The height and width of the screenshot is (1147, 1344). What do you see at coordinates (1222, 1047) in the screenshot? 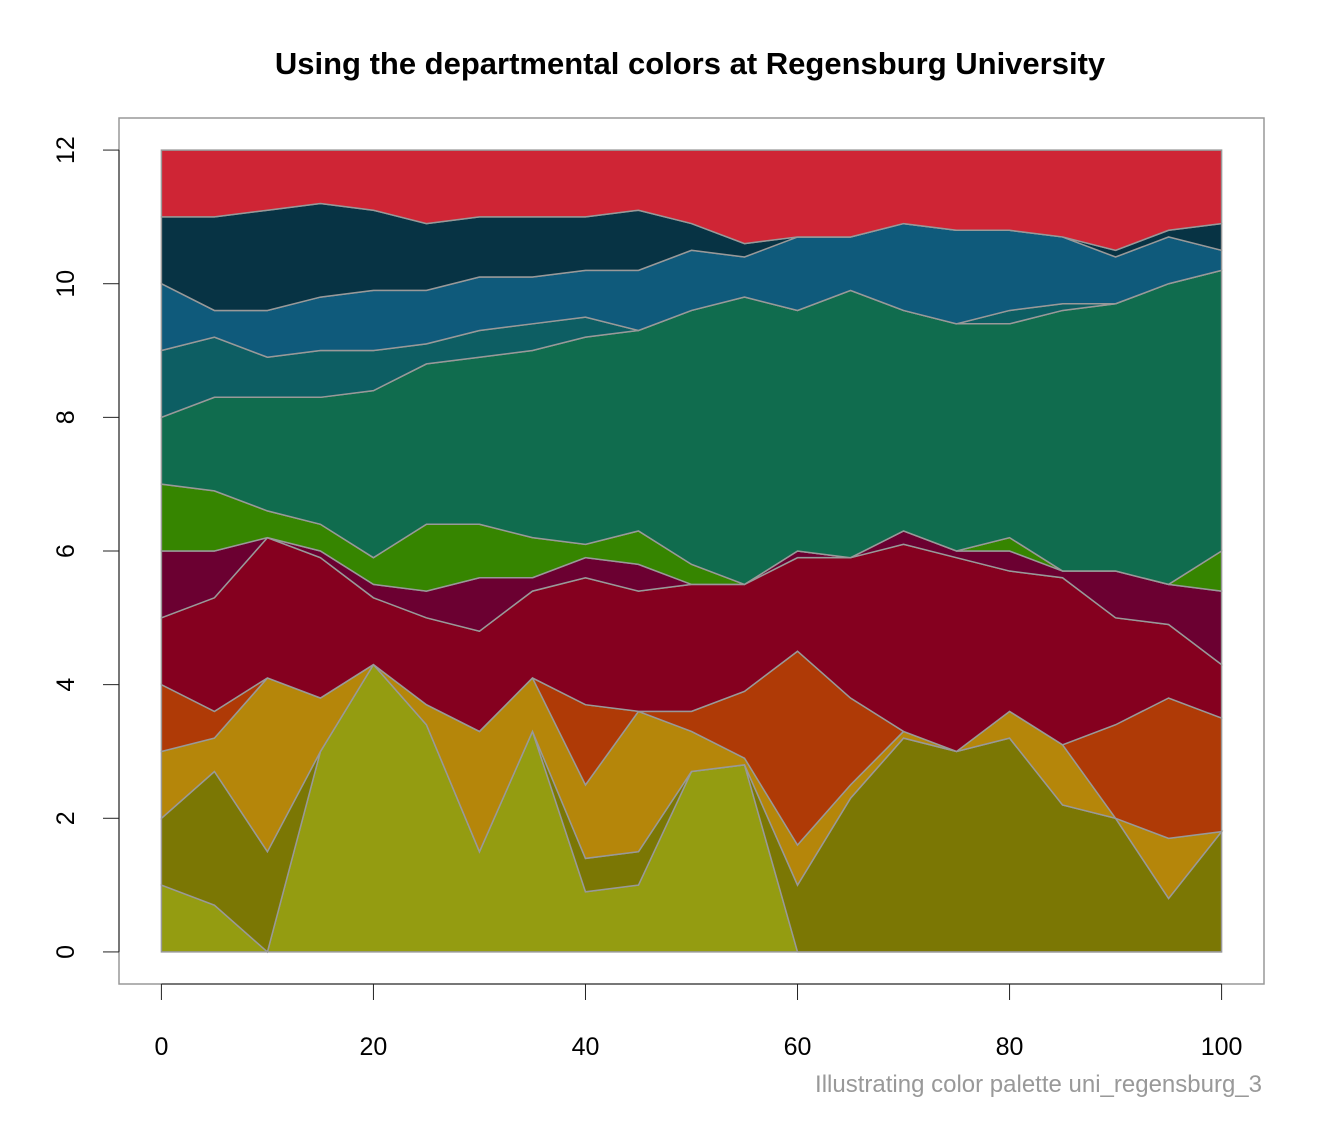
I see `x-tick-label: 100` at bounding box center [1222, 1047].